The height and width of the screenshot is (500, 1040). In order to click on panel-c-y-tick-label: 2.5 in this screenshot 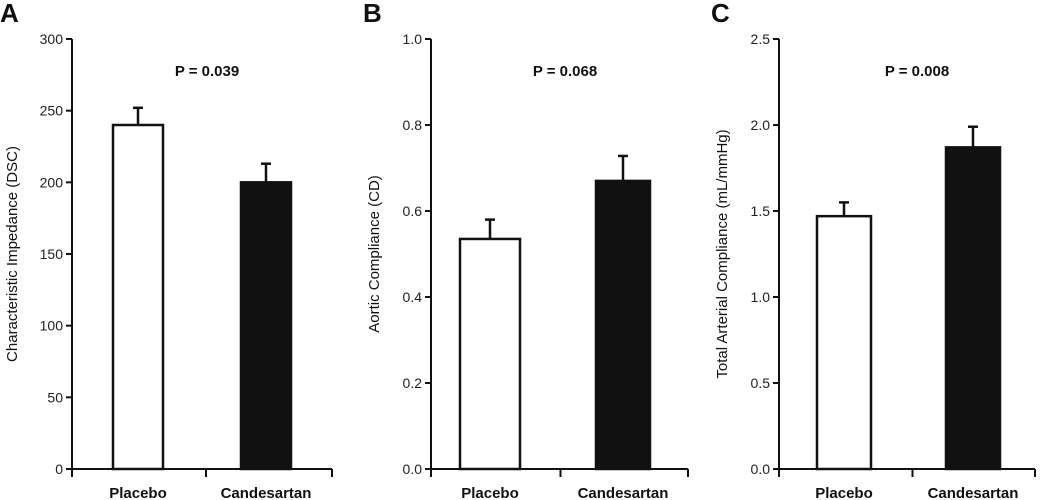, I will do `click(761, 39)`.